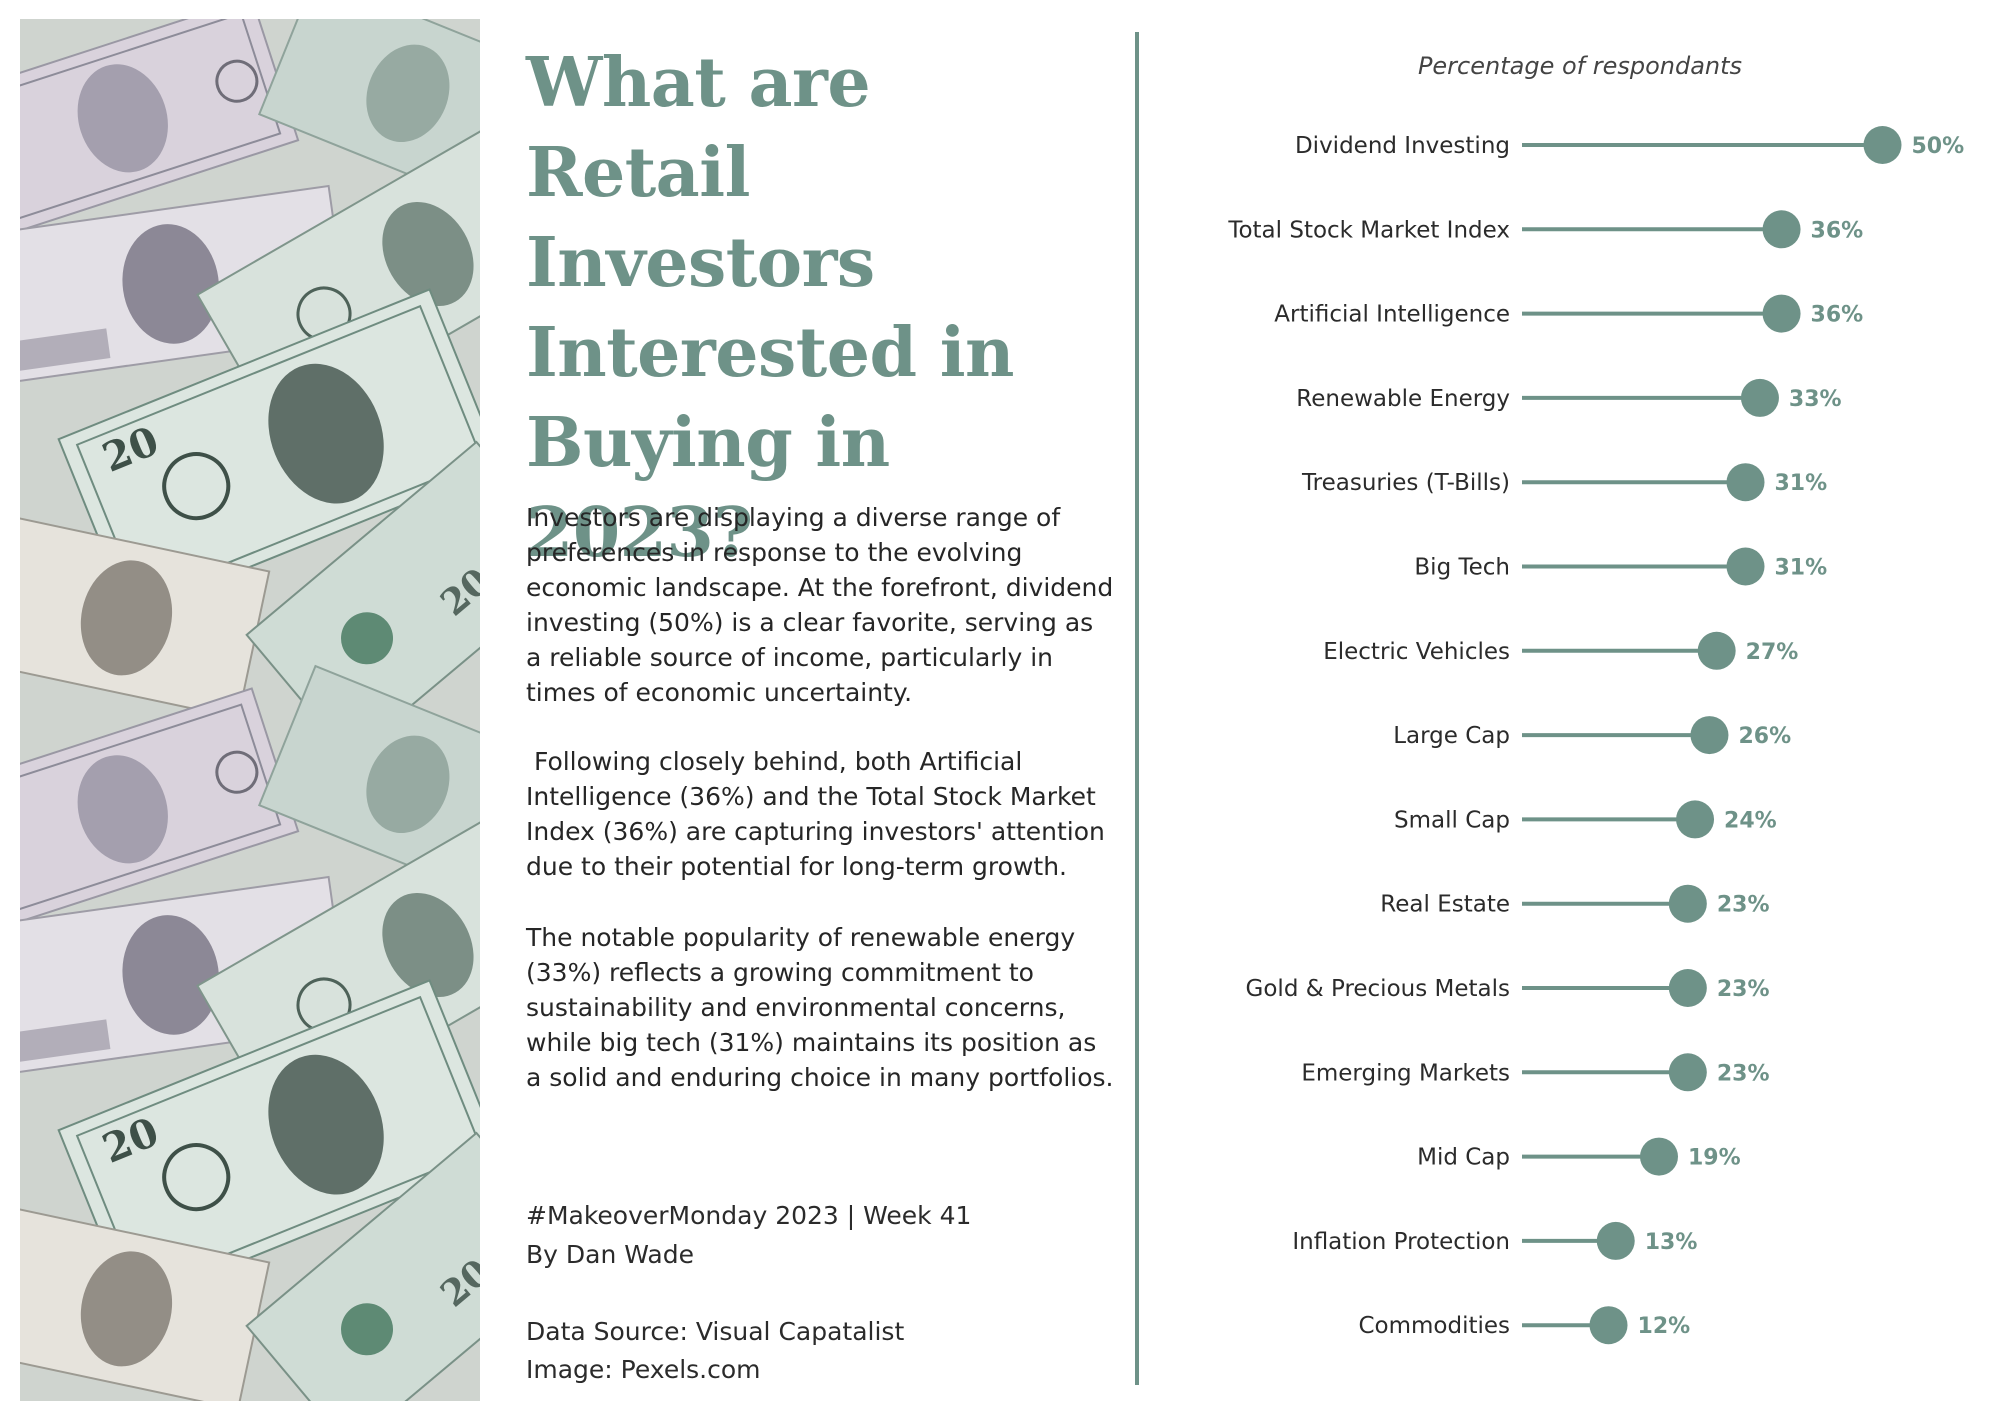  What do you see at coordinates (1378, 989) in the screenshot?
I see `category-label: Gold & Precious Metals` at bounding box center [1378, 989].